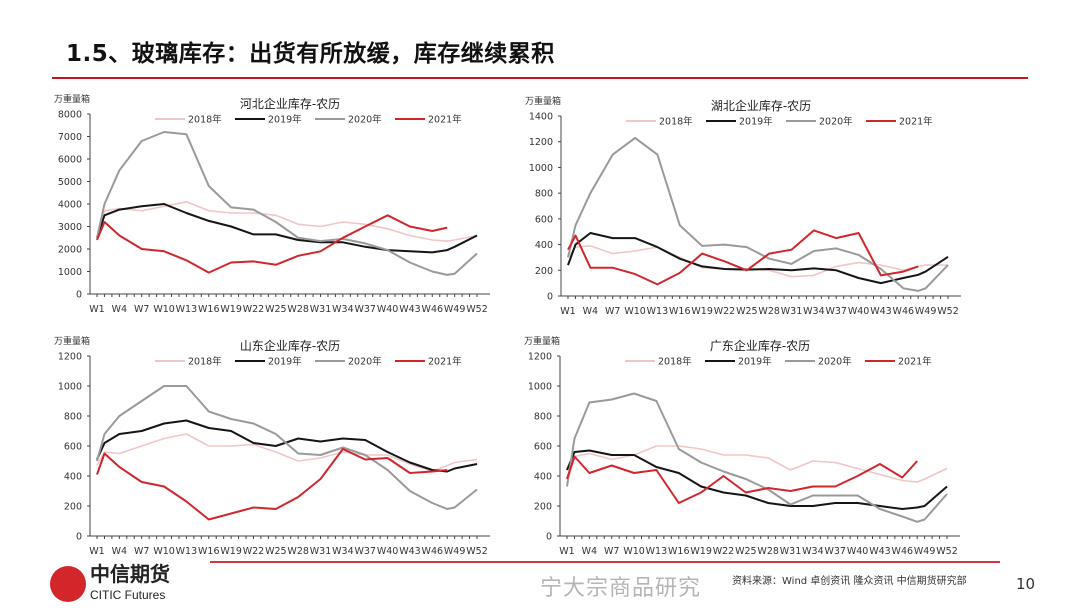  I want to click on y-tick-label: 5000, so click(70, 182).